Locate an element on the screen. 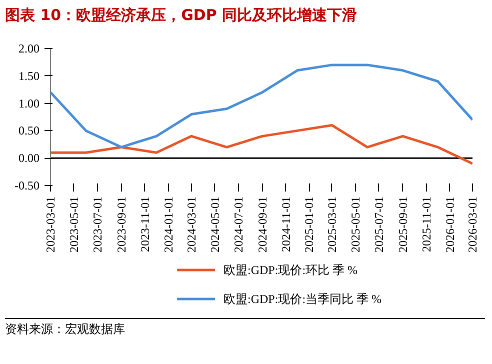  x-tick-label: 2024-11-01 is located at coordinates (285, 224).